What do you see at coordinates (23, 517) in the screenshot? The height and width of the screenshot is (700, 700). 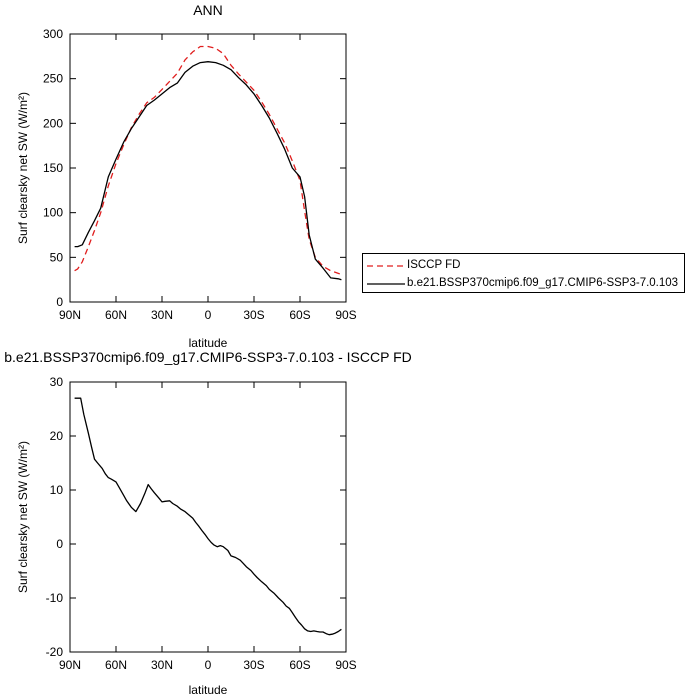 I see `bottom-y-axis-label: Surf clearsky net SW (W/m²)` at bounding box center [23, 517].